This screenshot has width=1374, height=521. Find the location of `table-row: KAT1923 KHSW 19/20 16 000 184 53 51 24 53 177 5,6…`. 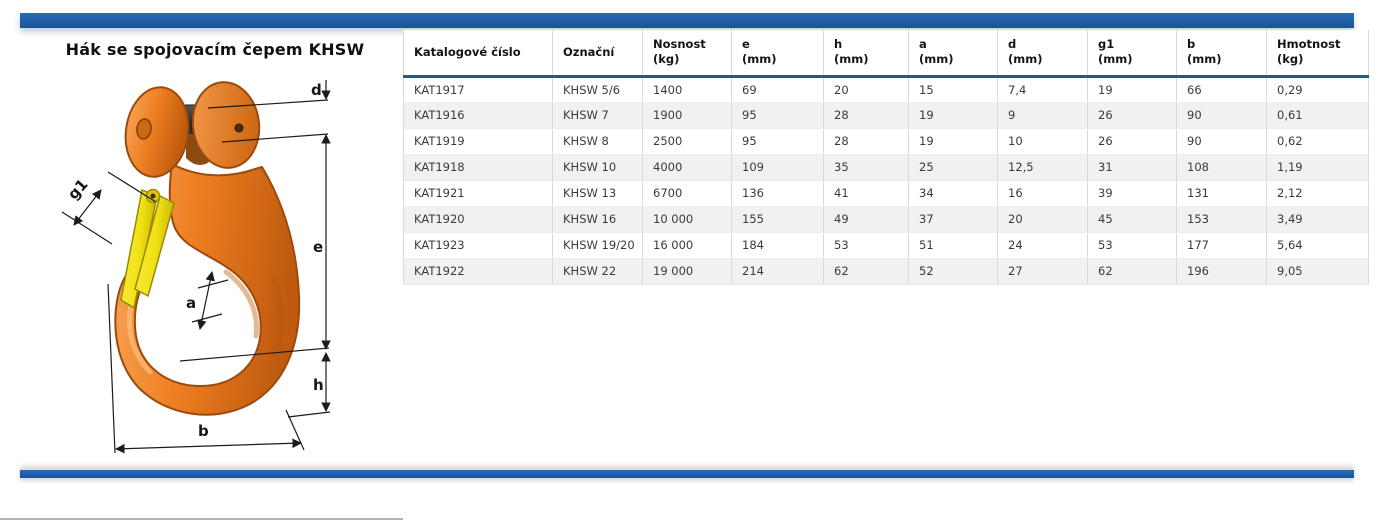

table-row: KAT1923 KHSW 19/20 16 000 184 53 51 24 53 177 5,6… is located at coordinates (886, 245).